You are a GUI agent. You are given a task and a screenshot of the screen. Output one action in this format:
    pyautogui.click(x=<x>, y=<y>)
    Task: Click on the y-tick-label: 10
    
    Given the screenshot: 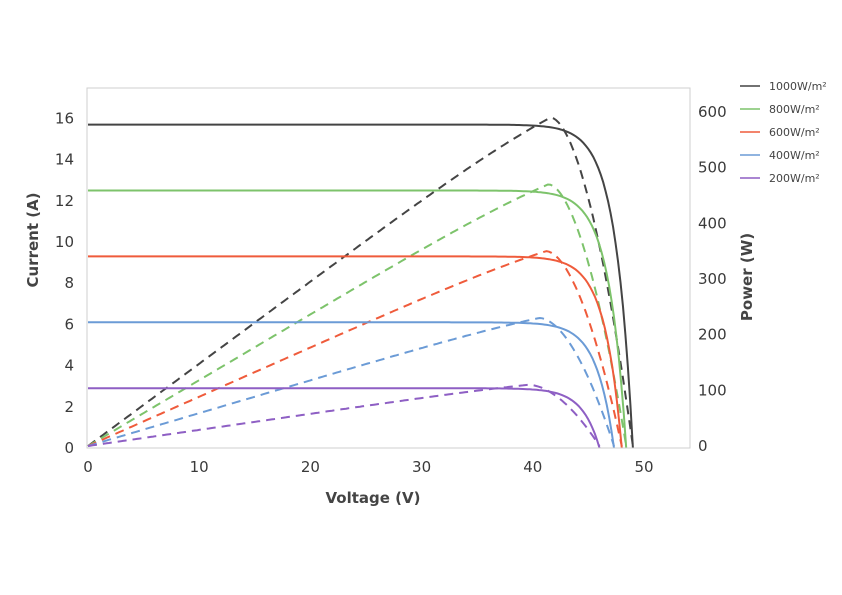 What is the action you would take?
    pyautogui.click(x=64, y=242)
    